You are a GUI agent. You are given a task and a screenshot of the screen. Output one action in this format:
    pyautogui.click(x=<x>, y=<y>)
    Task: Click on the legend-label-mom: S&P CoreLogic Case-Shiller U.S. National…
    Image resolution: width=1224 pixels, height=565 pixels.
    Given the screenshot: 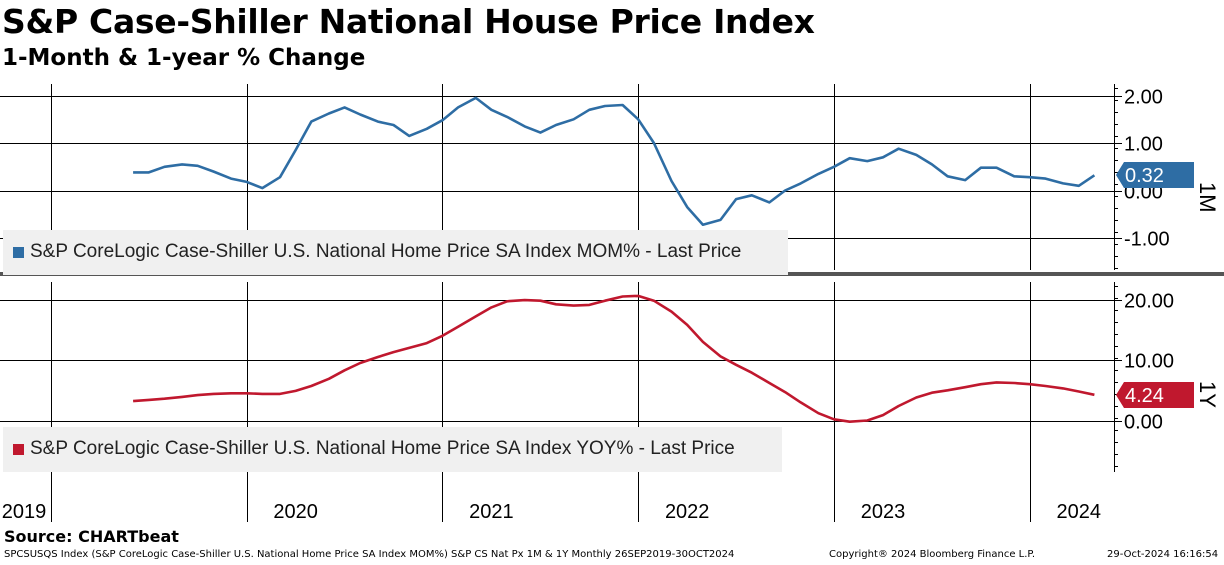 What is the action you would take?
    pyautogui.click(x=386, y=251)
    